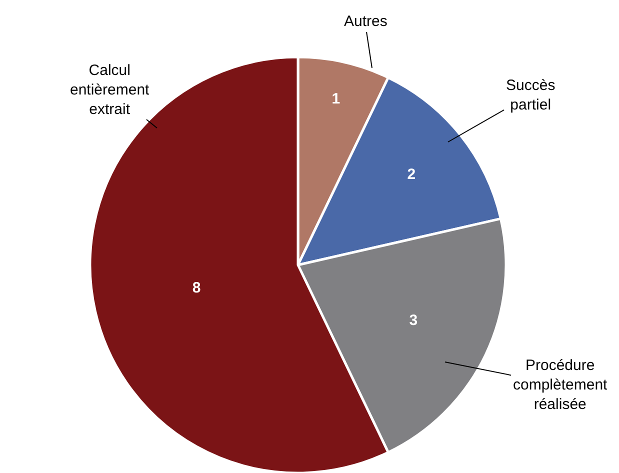  Describe the element at coordinates (336, 99) in the screenshot. I see `data-label: 1` at that location.